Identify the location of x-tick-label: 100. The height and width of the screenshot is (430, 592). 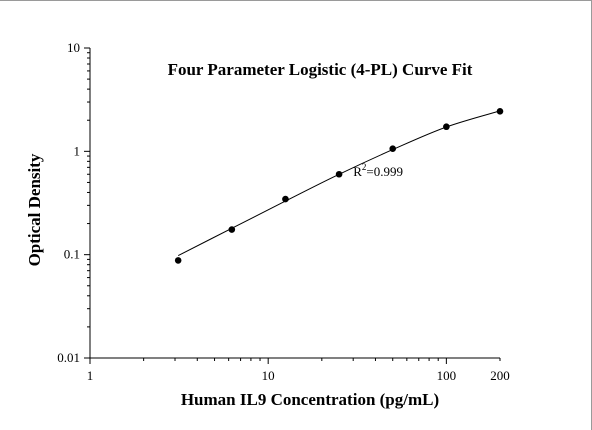
(447, 375).